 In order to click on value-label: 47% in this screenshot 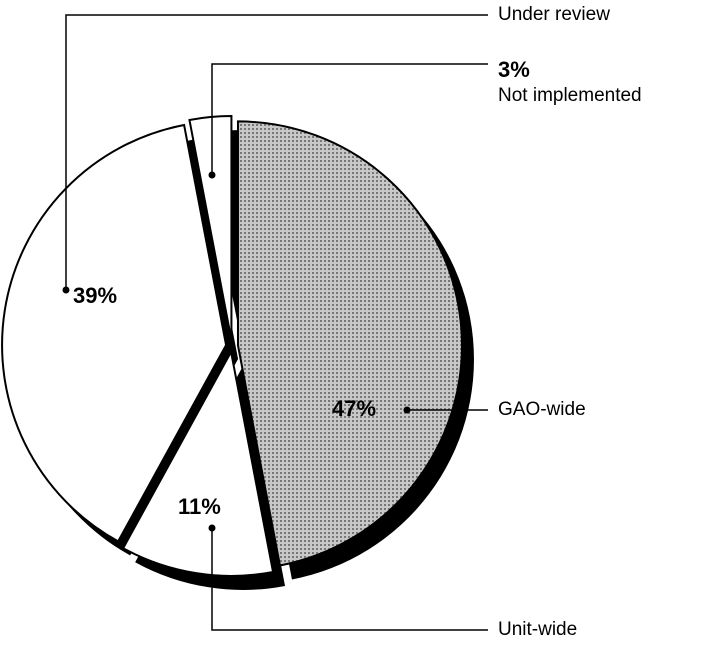, I will do `click(354, 408)`.